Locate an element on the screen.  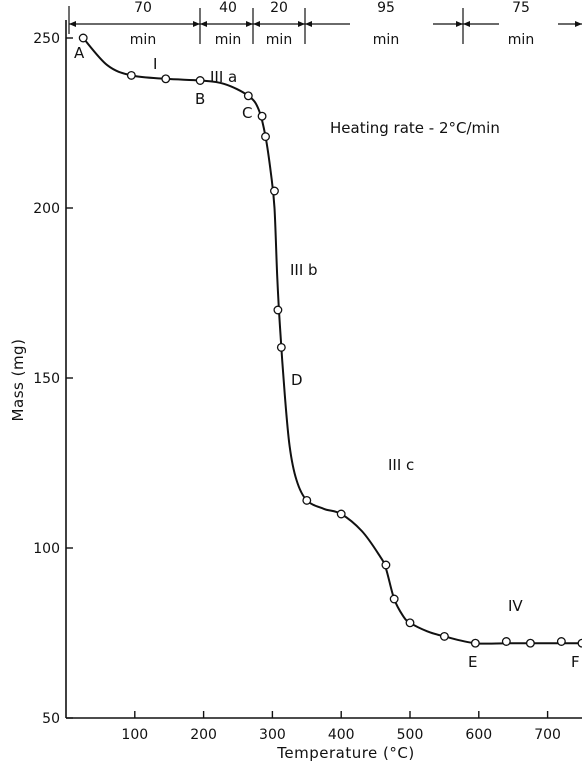
x-ticks: 100 200 300 400 500 600 700 is located at coordinates (341, 727).